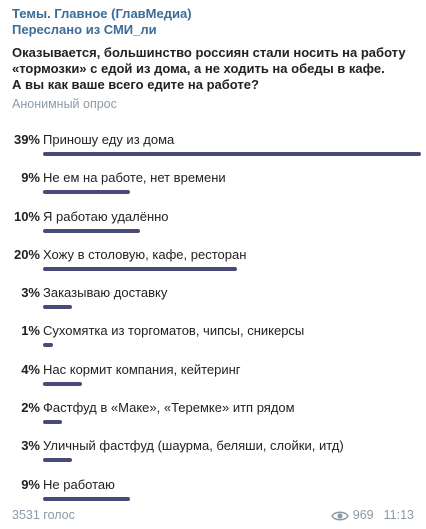  What do you see at coordinates (64, 104) in the screenshot?
I see `poll-type: Анонимный опрос` at bounding box center [64, 104].